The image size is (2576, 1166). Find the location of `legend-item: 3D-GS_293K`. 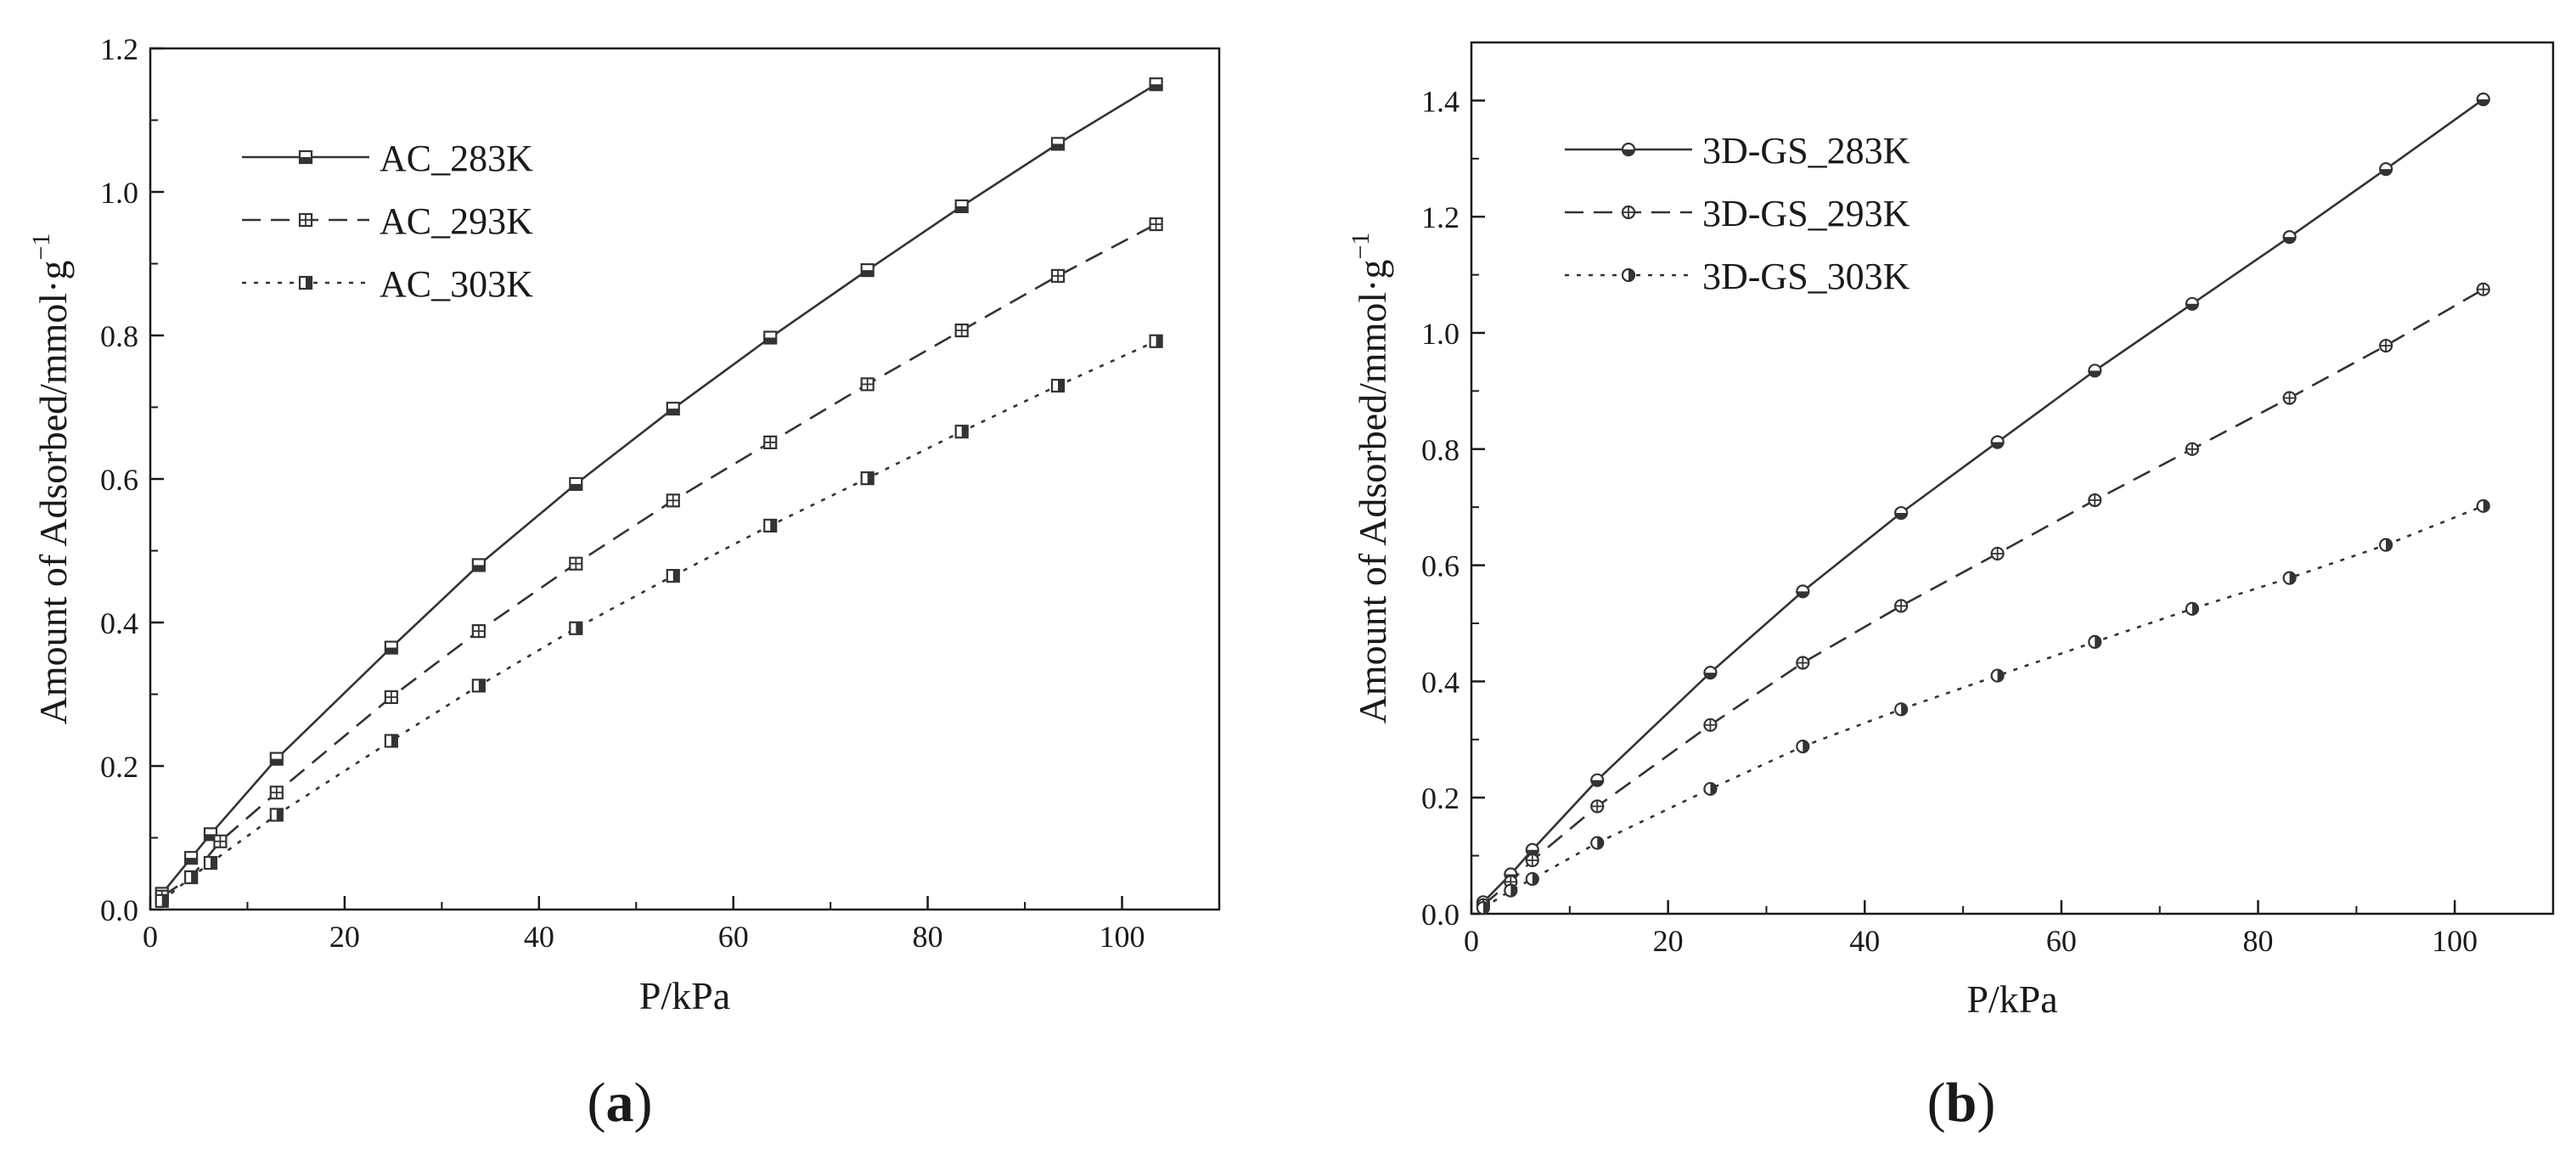

legend-item: 3D-GS_293K is located at coordinates (1737, 213).